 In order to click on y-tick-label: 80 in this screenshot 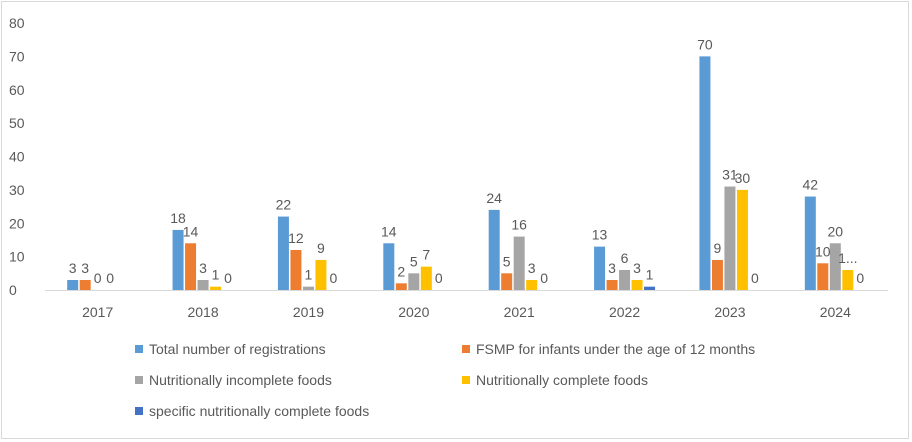, I will do `click(17, 23)`.